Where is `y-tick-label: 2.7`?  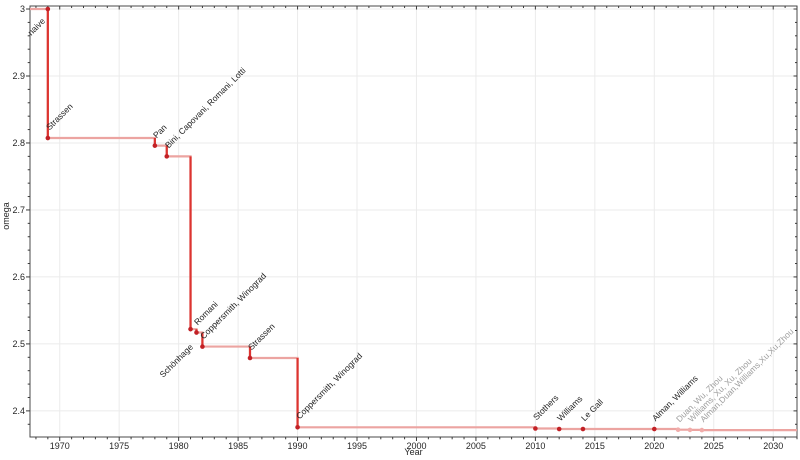
y-tick-label: 2.7 is located at coordinates (18, 209).